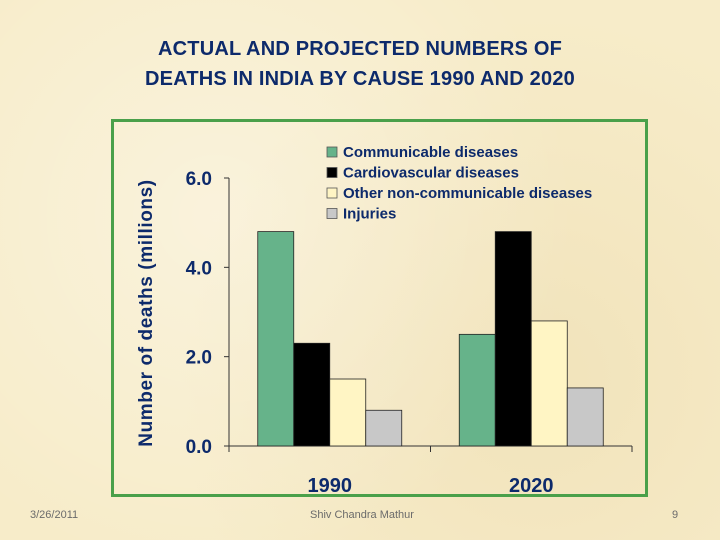 The width and height of the screenshot is (720, 540). Describe the element at coordinates (477, 390) in the screenshot. I see `bar-communicable-diseases-2020` at that location.